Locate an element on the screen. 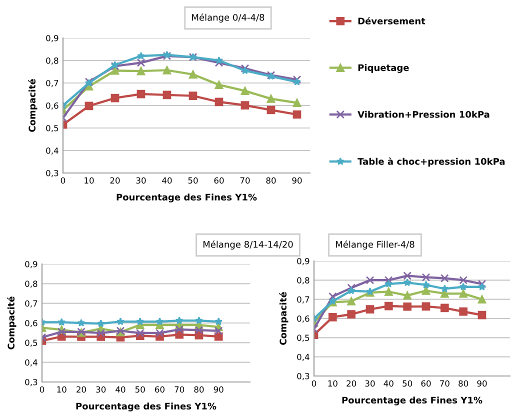 The height and width of the screenshot is (413, 522). chart-title: Mélange 8/14-14/20 is located at coordinates (248, 245).